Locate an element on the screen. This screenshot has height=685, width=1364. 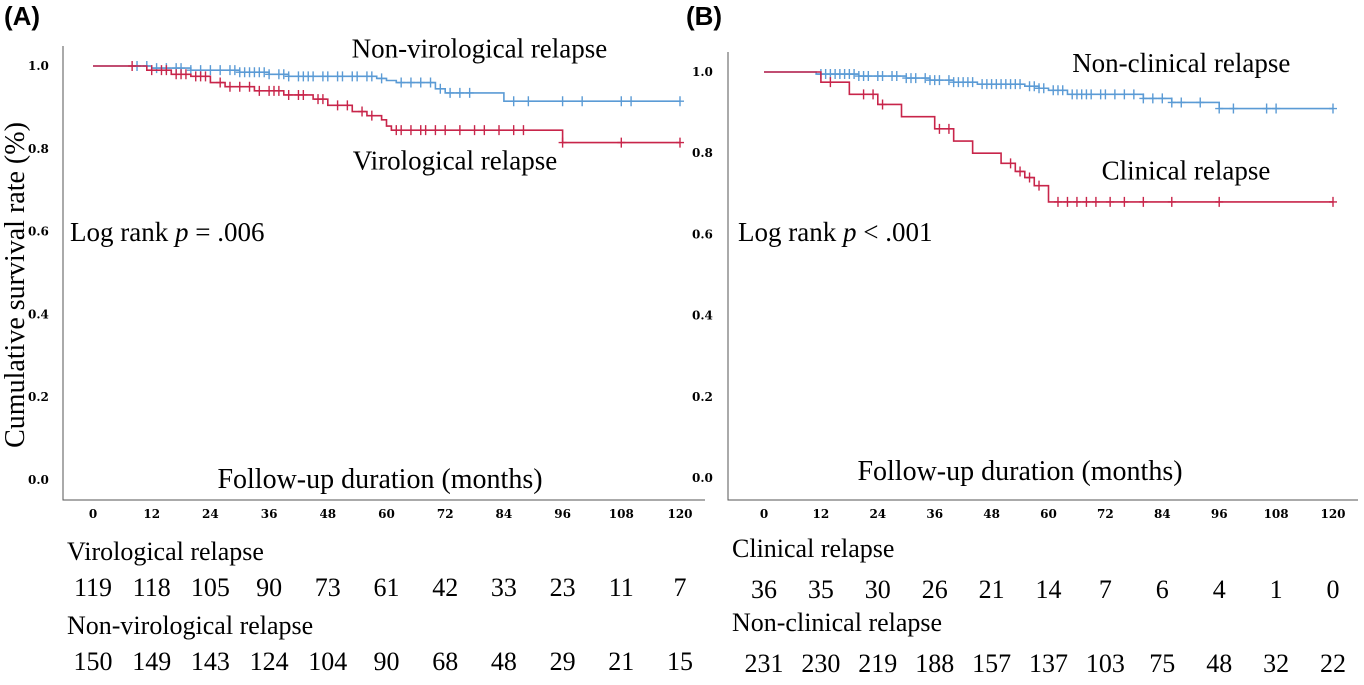
risk-value: 26 is located at coordinates (935, 589).